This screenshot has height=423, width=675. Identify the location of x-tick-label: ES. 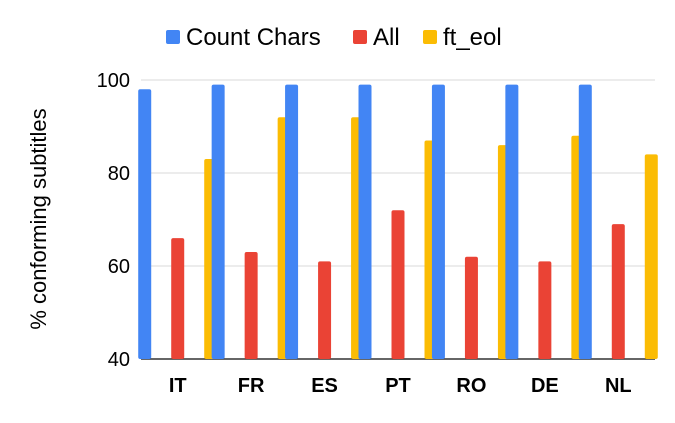
(324, 386).